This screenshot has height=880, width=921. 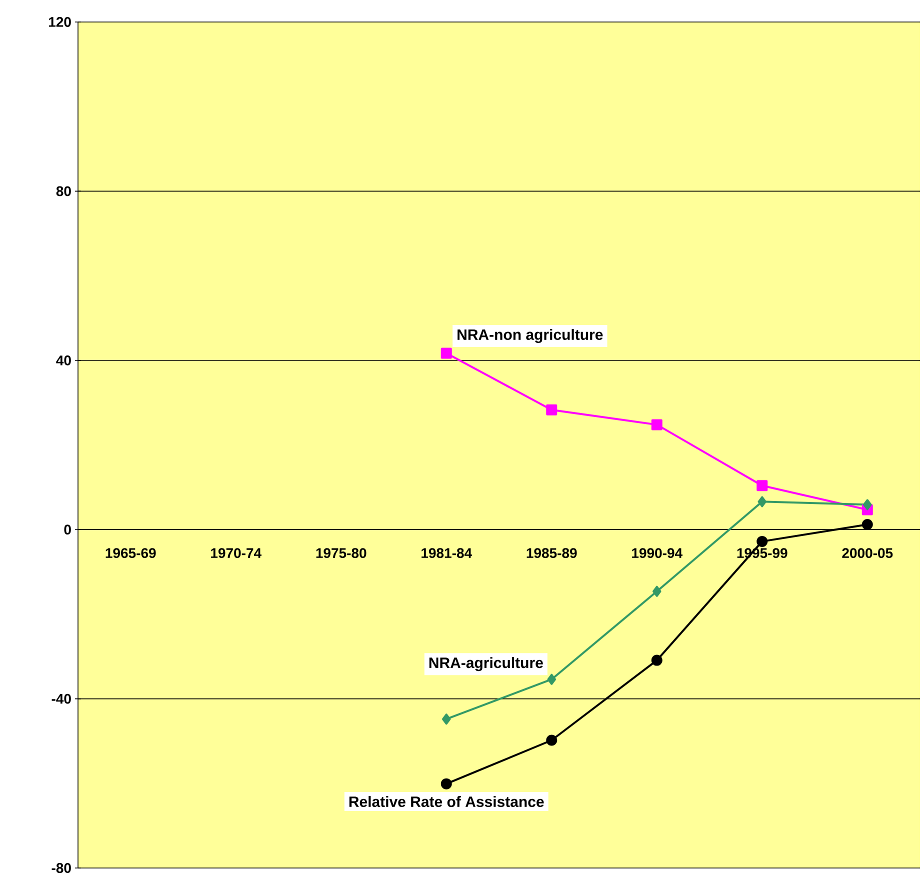 What do you see at coordinates (67, 529) in the screenshot?
I see `y-tick-label: 0` at bounding box center [67, 529].